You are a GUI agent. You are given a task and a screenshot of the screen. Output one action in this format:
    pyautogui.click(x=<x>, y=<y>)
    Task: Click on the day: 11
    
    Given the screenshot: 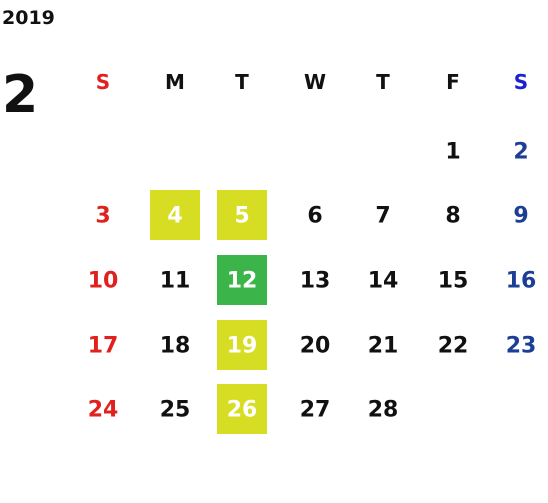 What is the action you would take?
    pyautogui.click(x=175, y=281)
    